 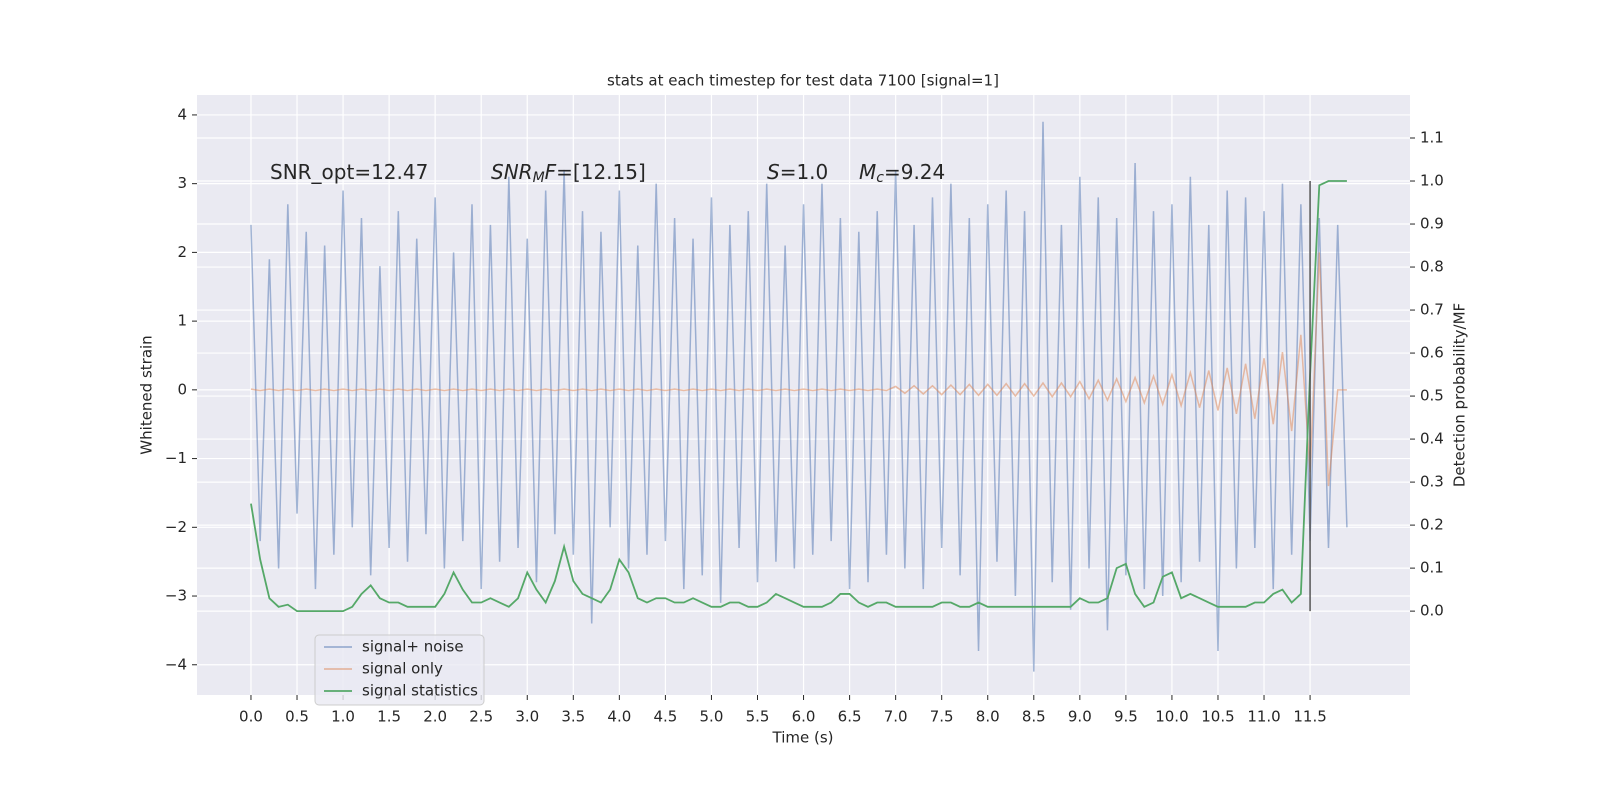 What do you see at coordinates (1080, 717) in the screenshot?
I see `x-tick-label: 9.0` at bounding box center [1080, 717].